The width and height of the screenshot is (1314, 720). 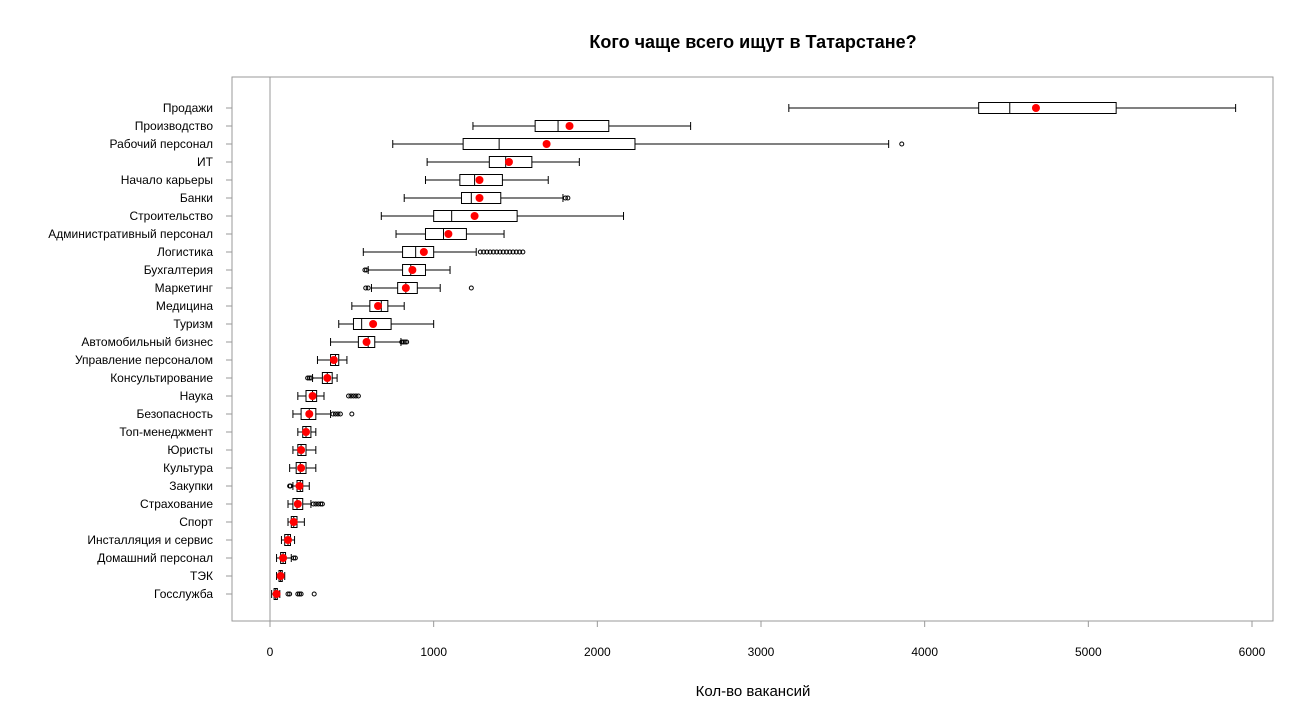 I want to click on category-label: Бухгалтерия, so click(x=178, y=270).